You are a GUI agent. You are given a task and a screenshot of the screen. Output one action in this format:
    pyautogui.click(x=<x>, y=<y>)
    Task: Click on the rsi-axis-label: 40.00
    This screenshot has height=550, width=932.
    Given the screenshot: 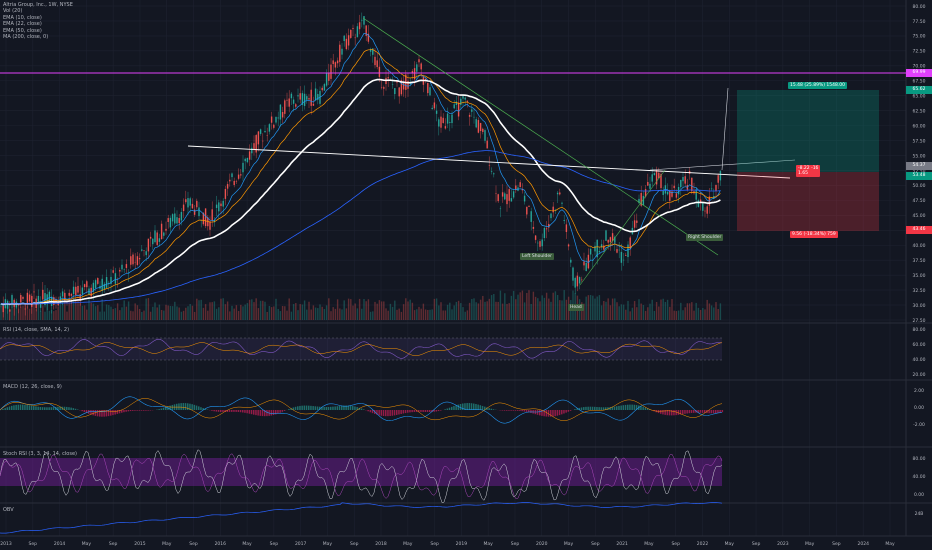 What is the action you would take?
    pyautogui.click(x=919, y=360)
    